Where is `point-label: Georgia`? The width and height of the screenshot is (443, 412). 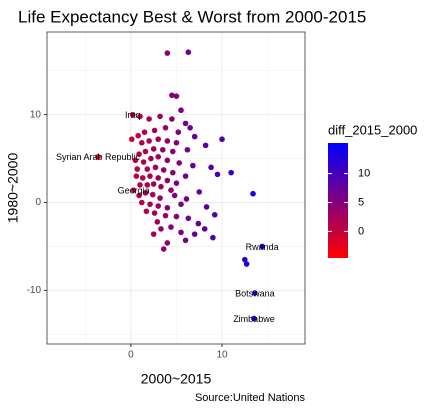 point-label: Georgia is located at coordinates (134, 191).